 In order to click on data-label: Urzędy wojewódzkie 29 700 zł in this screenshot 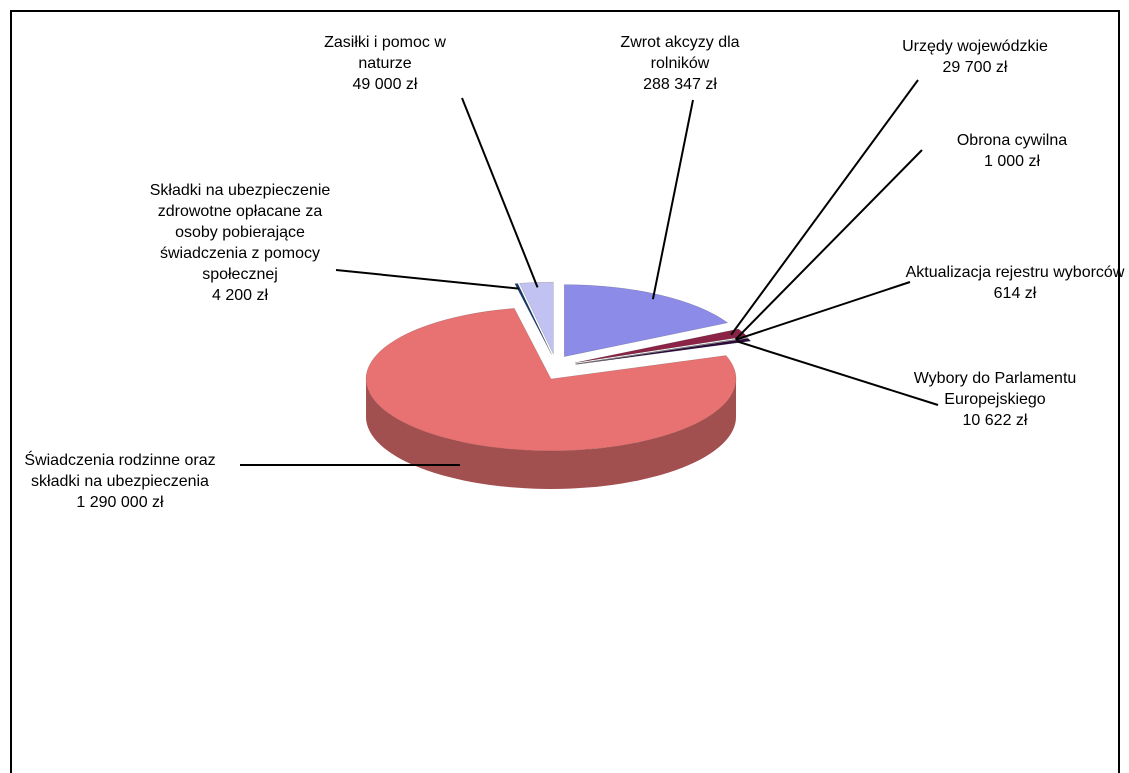, I will do `click(975, 57)`.